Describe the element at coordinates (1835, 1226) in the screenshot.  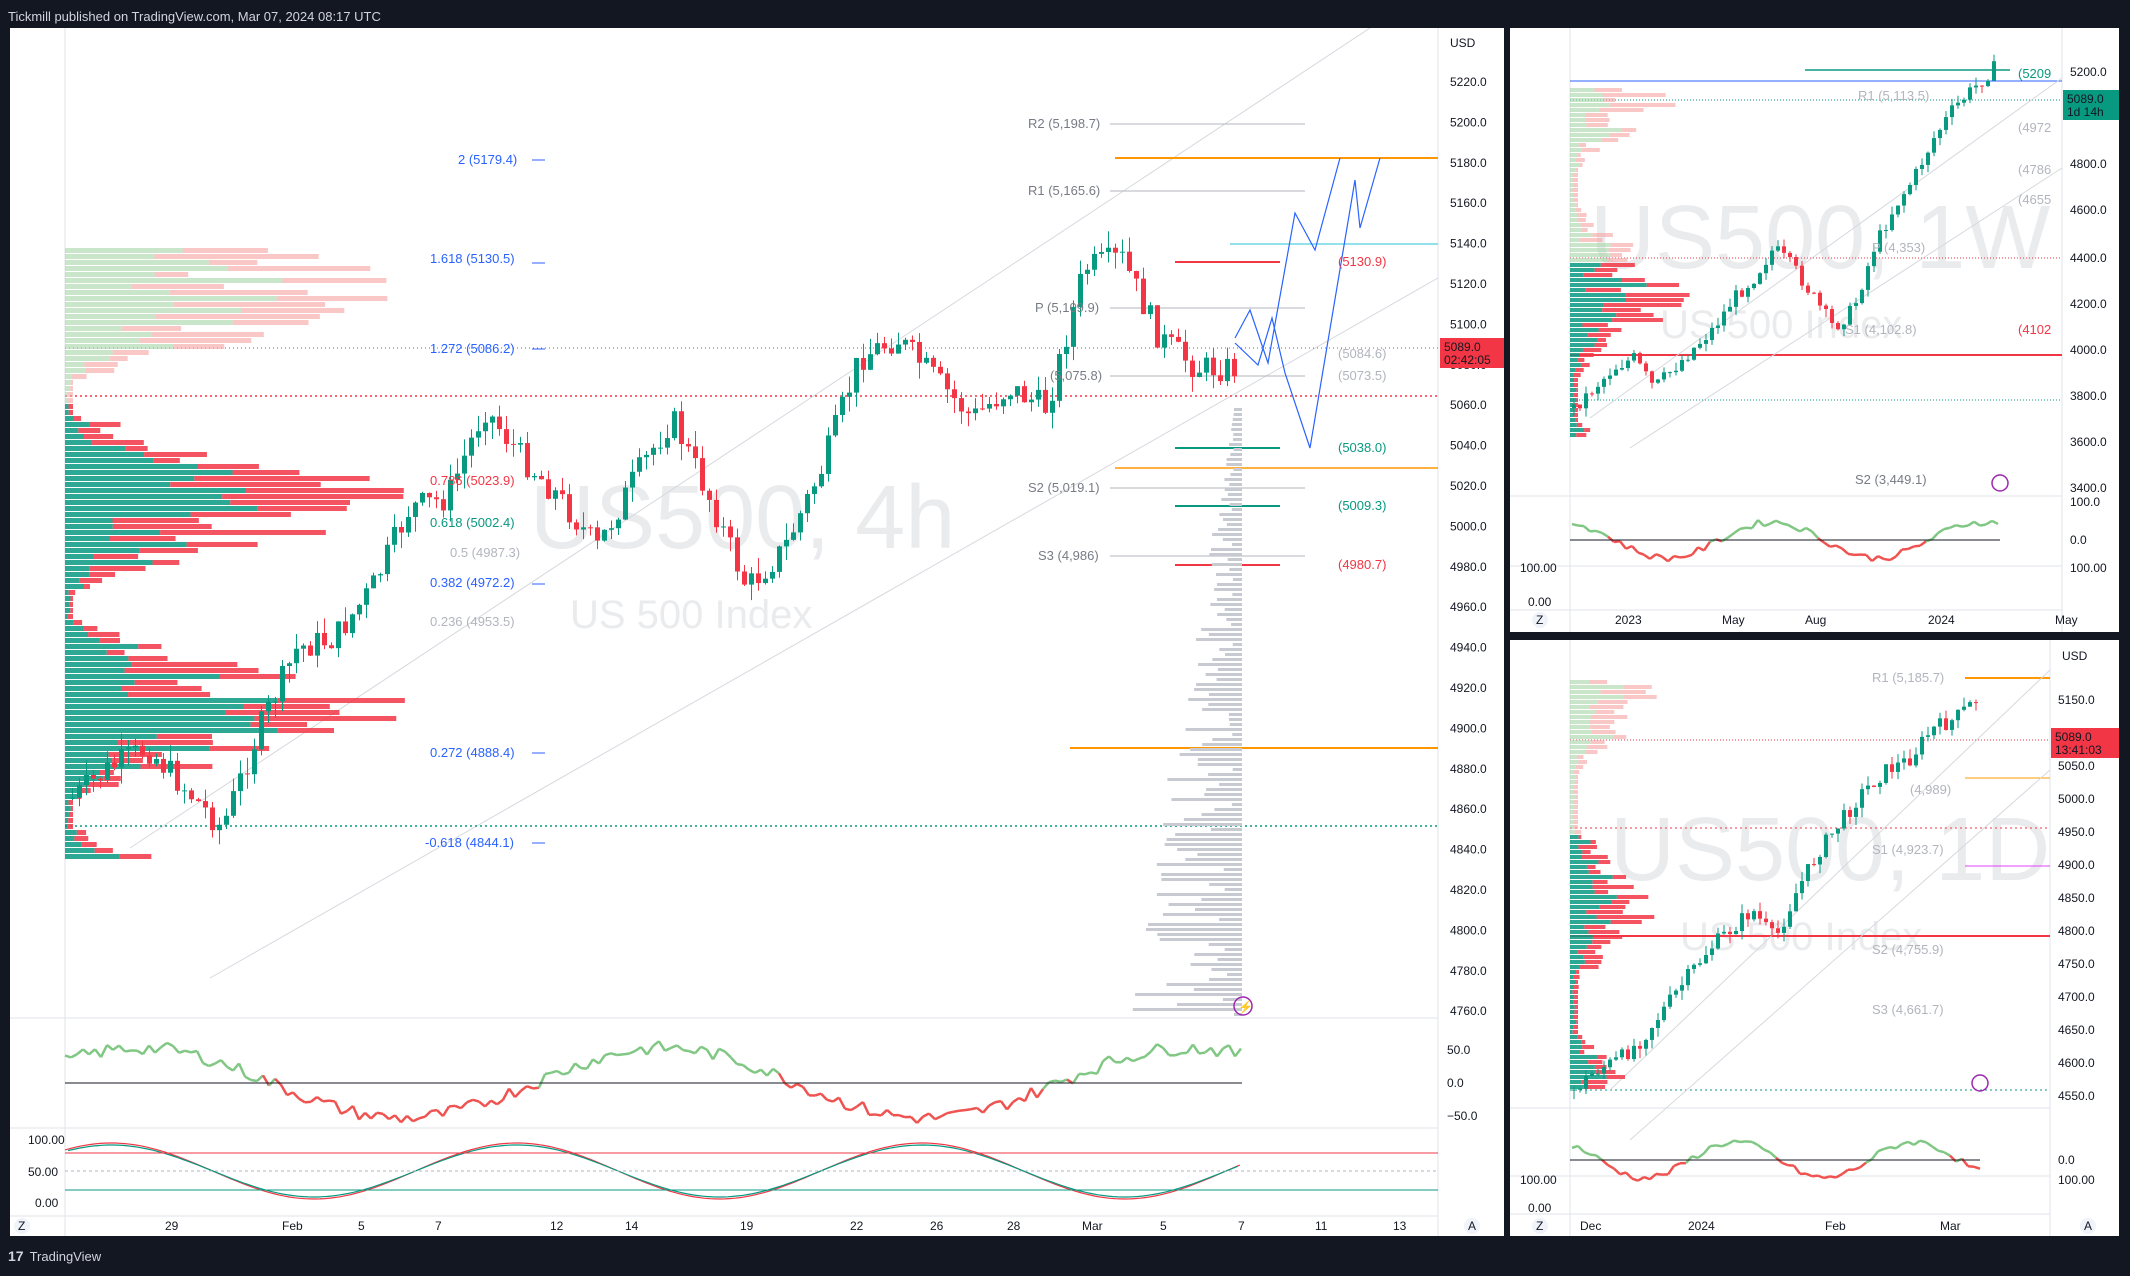
I see `daily-time-tick-2: Feb` at that location.